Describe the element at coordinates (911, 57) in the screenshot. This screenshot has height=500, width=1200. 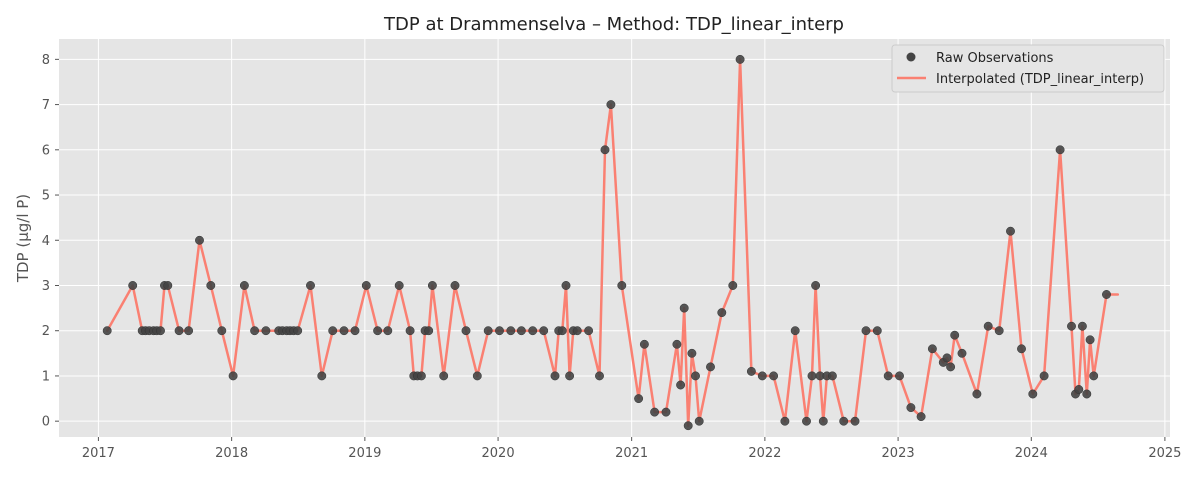
I see `legend-marker-raw-observations` at that location.